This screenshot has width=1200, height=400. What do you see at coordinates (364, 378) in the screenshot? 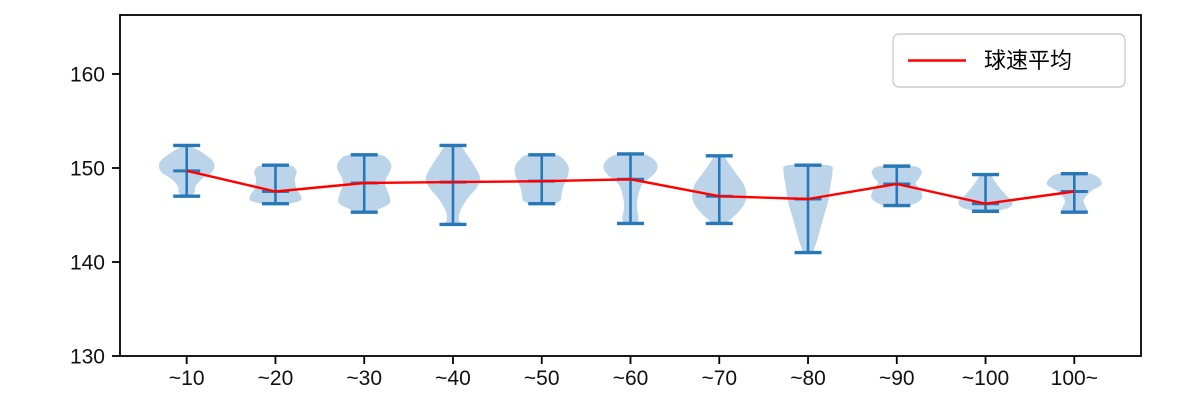
I see `x-axis-tick-label-~30: ~30` at bounding box center [364, 378].